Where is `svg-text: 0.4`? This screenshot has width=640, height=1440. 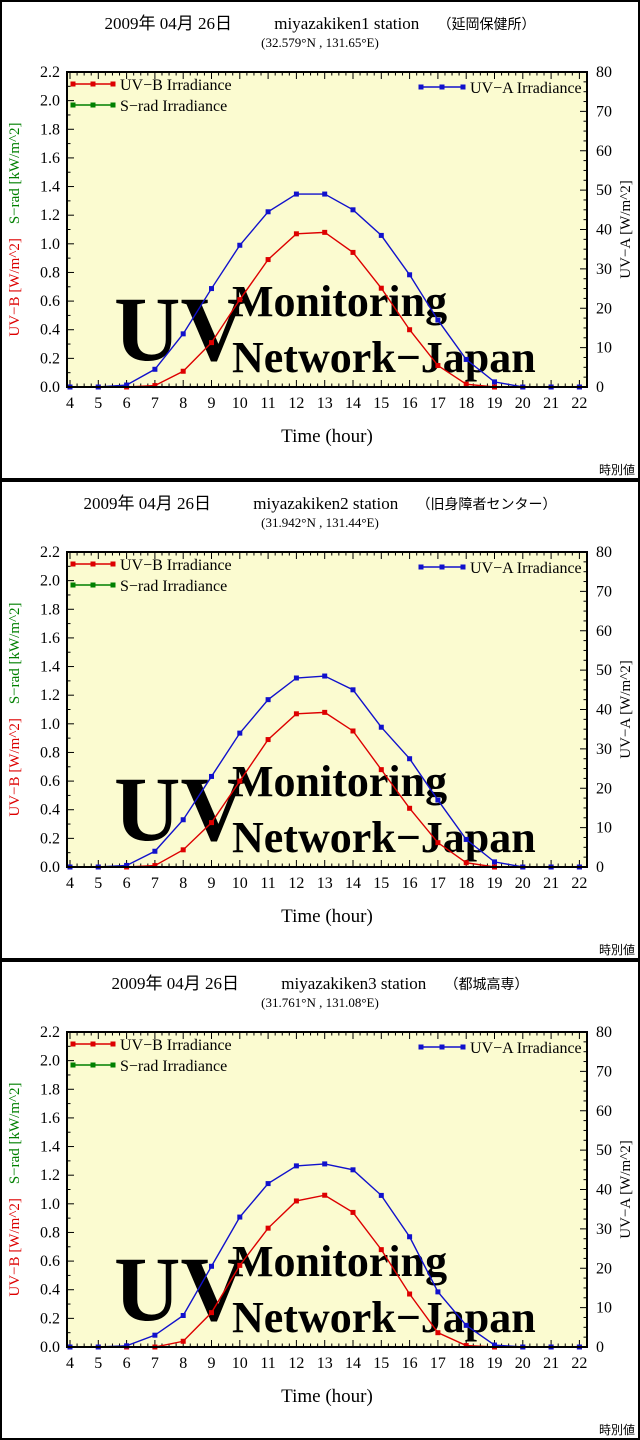 svg-text: 0.4 is located at coordinates (50, 810).